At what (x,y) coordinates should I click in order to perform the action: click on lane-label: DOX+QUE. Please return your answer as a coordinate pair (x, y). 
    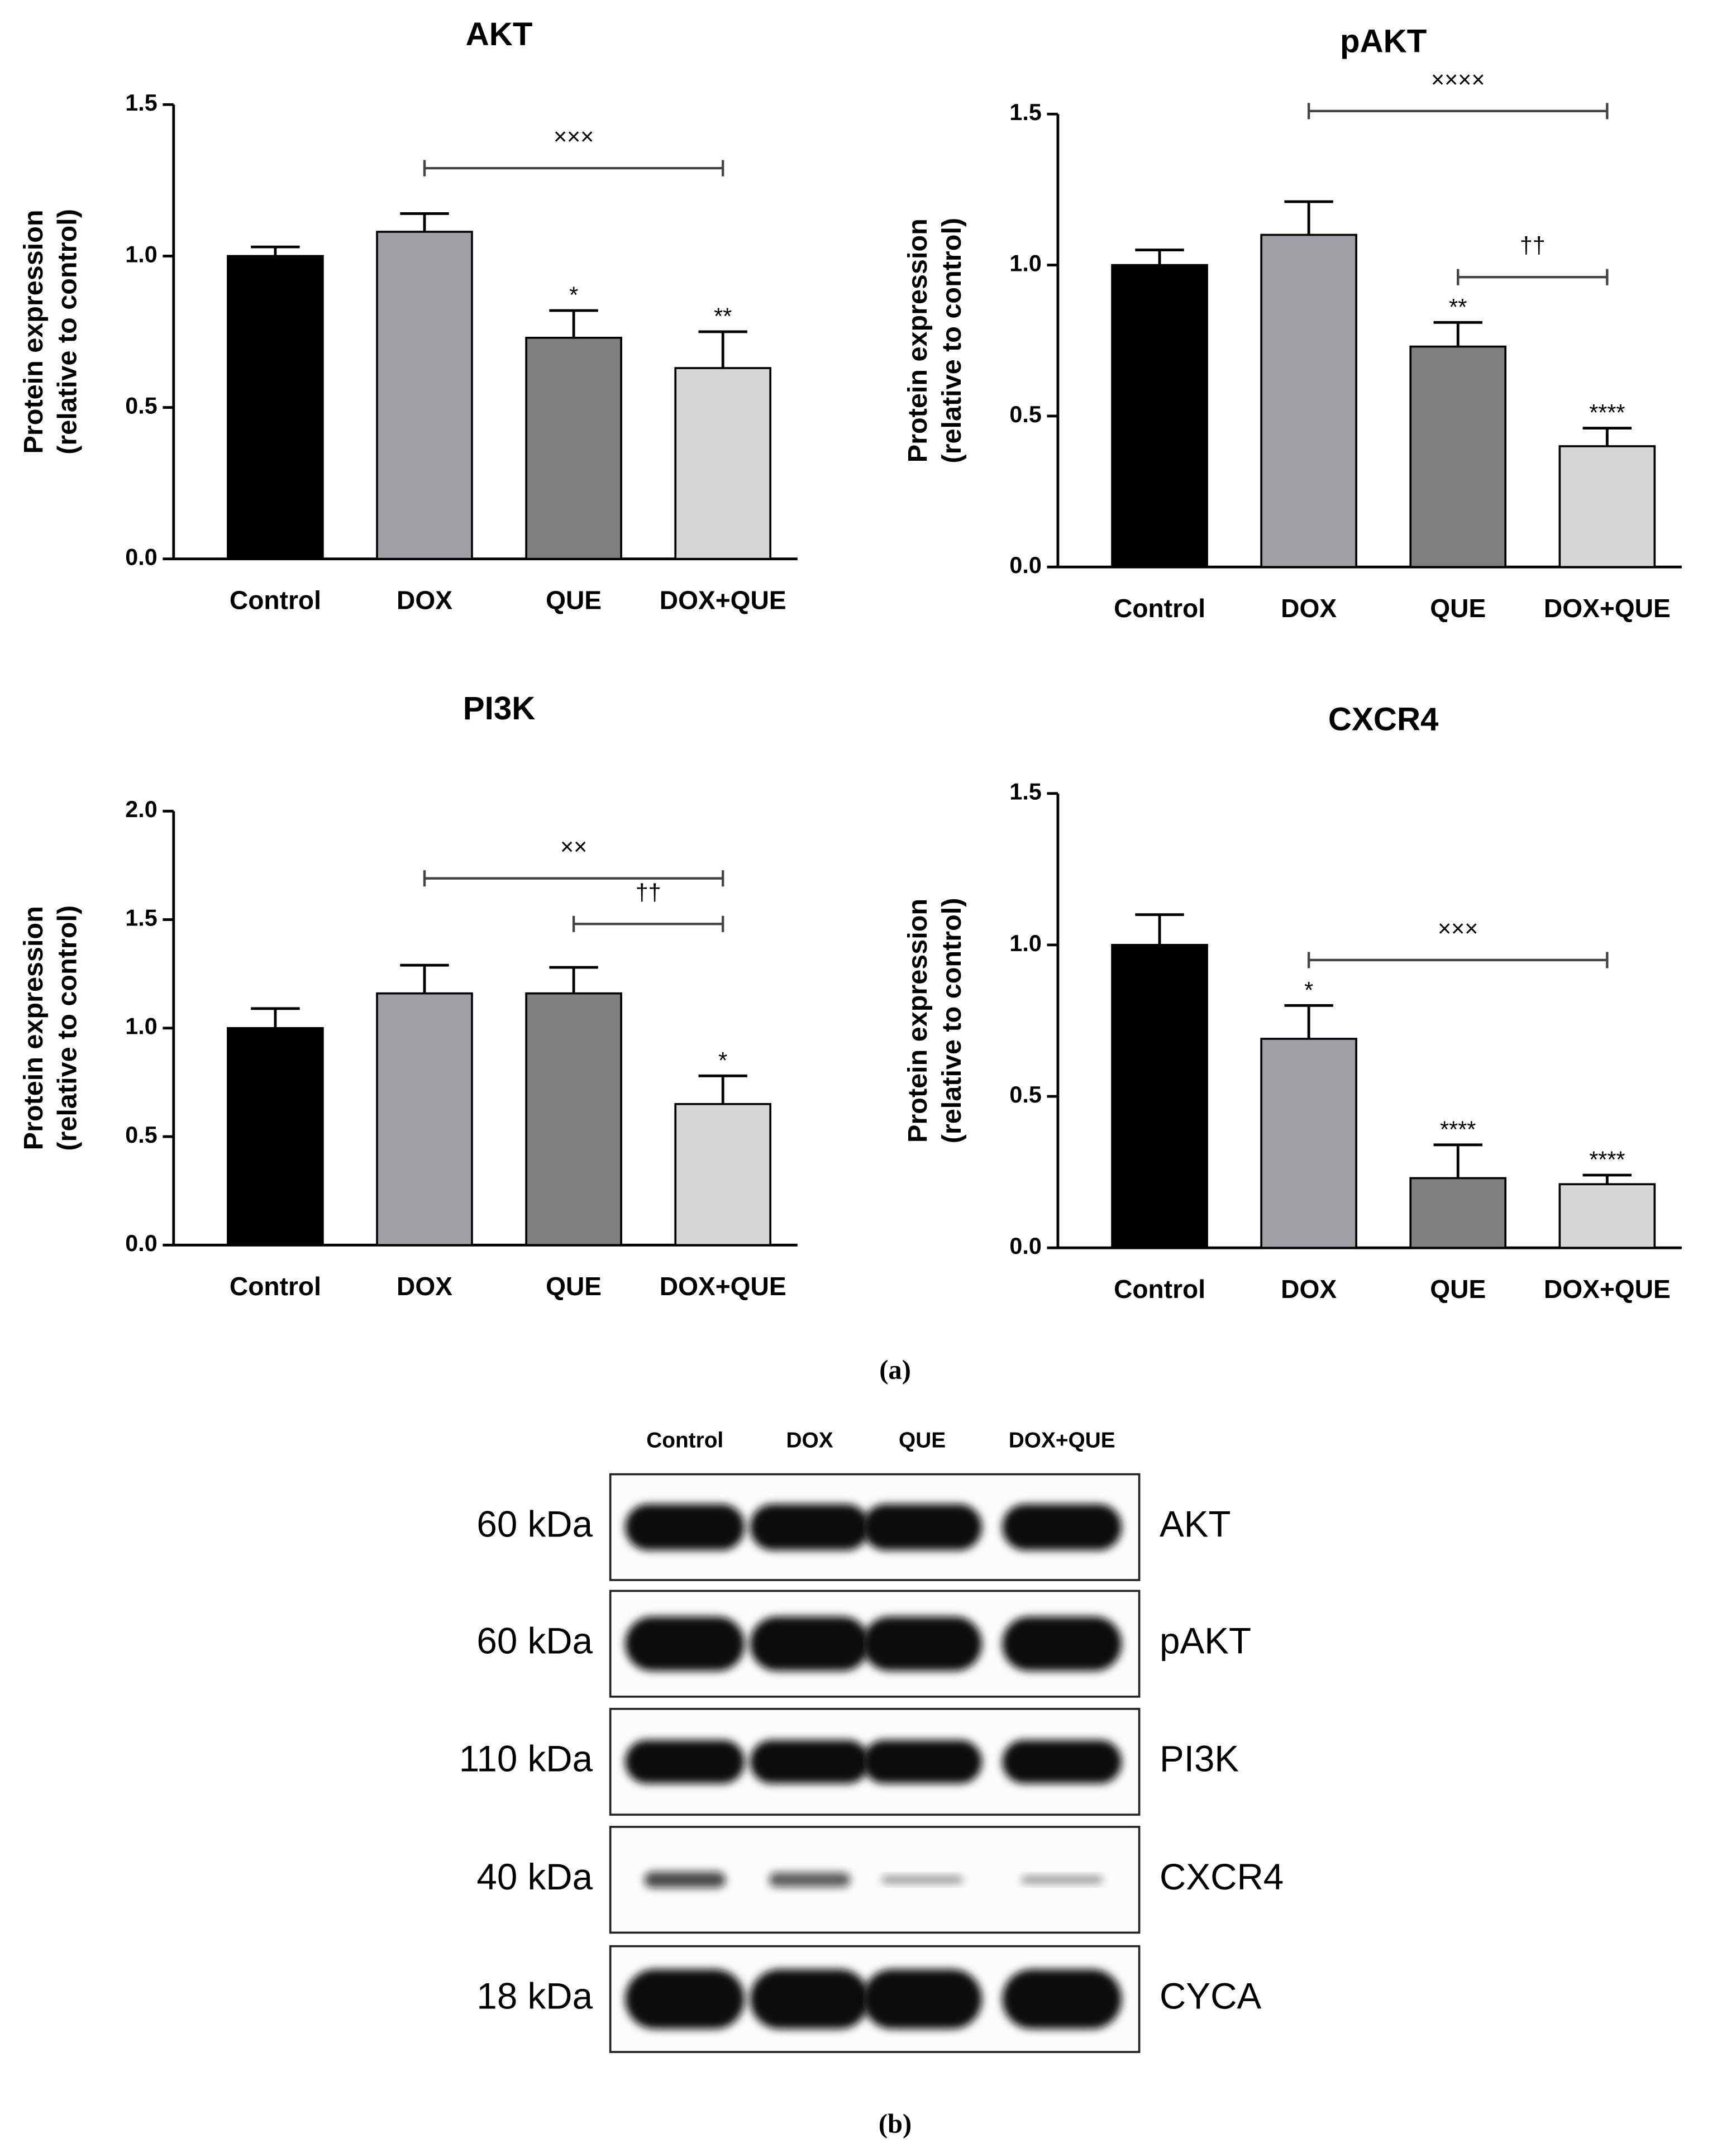
    Looking at the image, I should click on (1062, 1441).